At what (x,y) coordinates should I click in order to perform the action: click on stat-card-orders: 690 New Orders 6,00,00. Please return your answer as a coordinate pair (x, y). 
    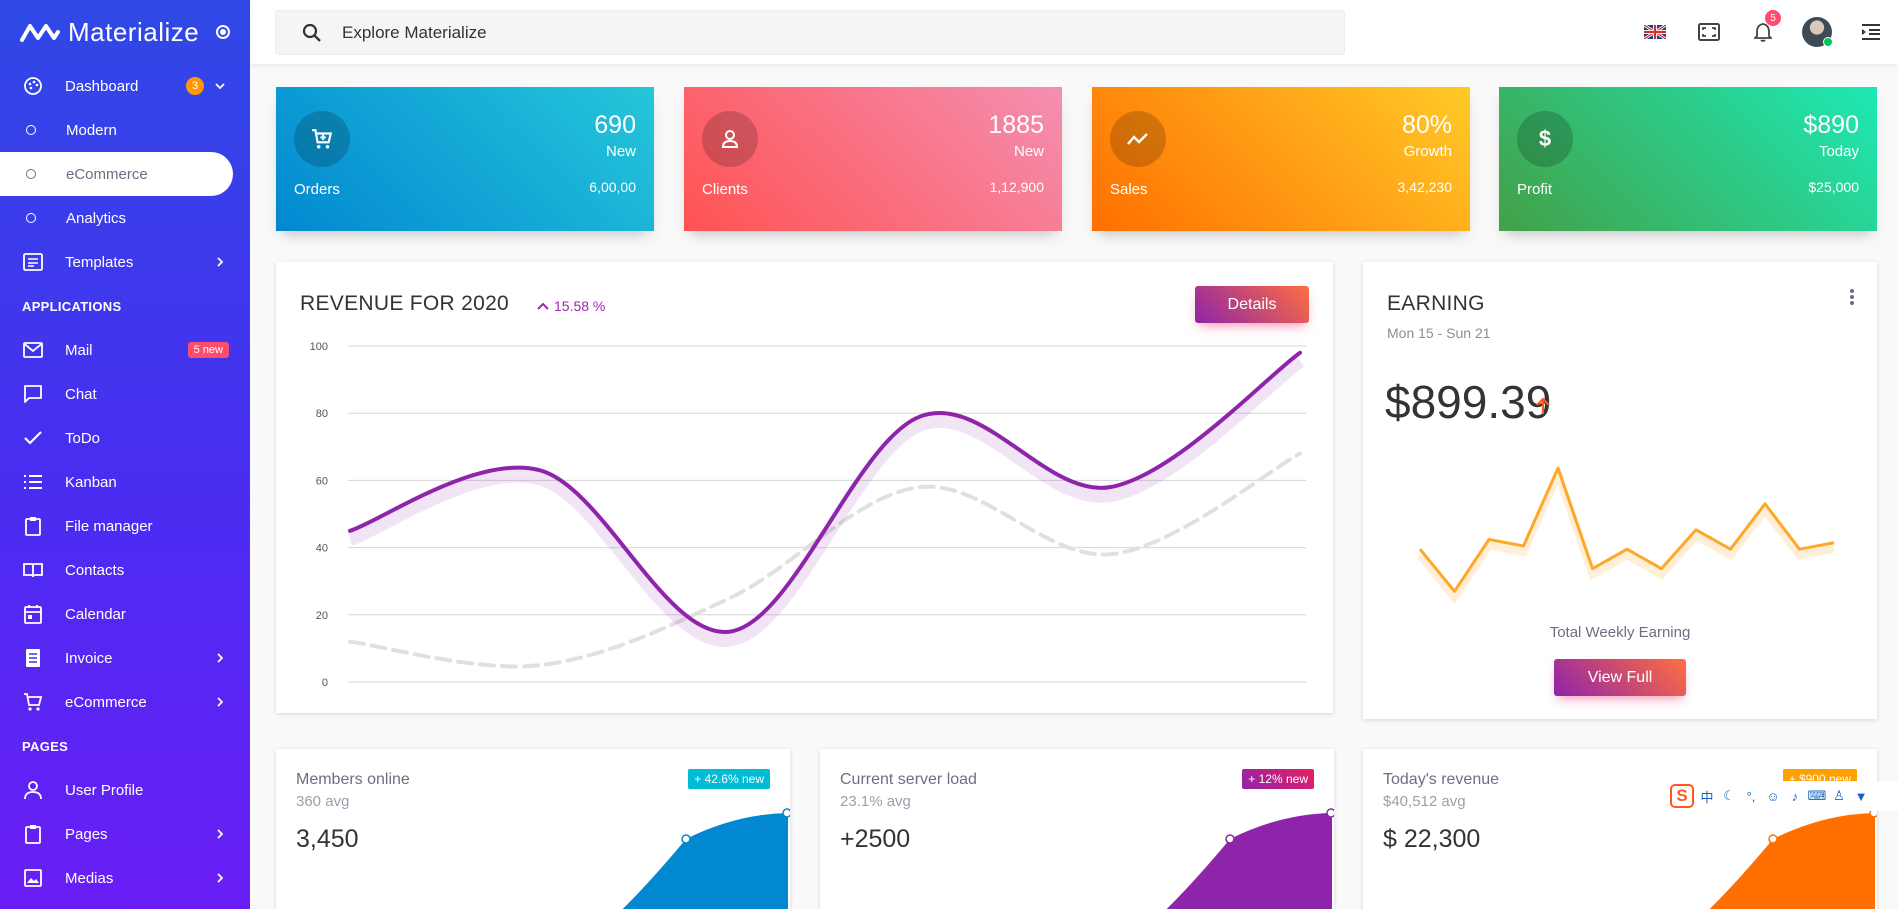
    Looking at the image, I should click on (465, 159).